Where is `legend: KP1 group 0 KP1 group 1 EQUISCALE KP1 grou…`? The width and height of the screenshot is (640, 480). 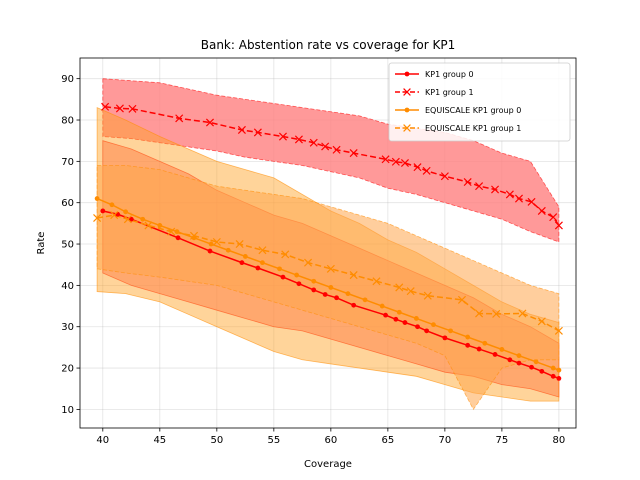
legend: KP1 group 0 KP1 group 1 EQUISCALE KP1 grou… is located at coordinates (479, 102).